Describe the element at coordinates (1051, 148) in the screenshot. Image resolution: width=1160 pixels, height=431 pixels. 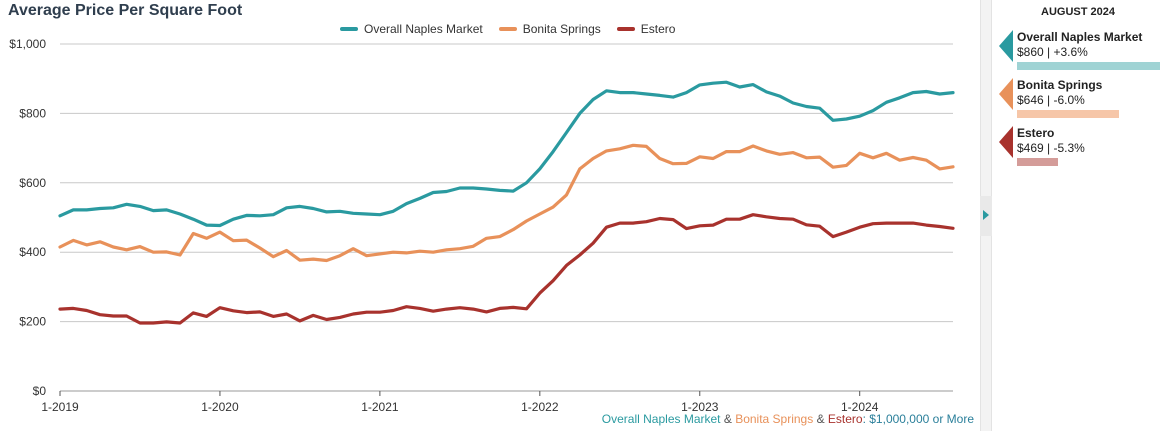
I see `card-value: $469 | -5.3%` at that location.